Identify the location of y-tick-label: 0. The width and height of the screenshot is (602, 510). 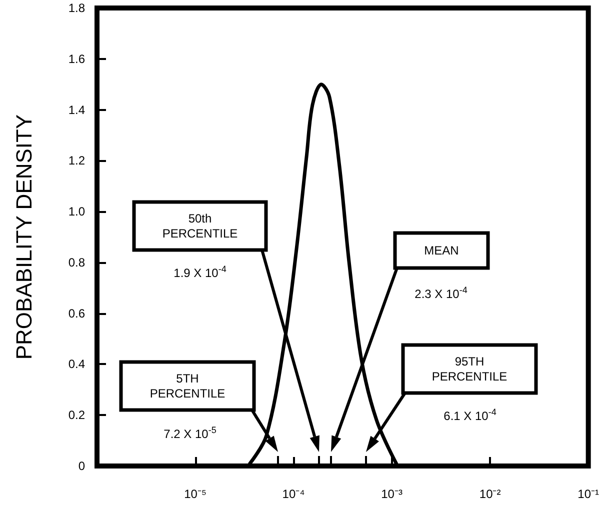
(82, 466).